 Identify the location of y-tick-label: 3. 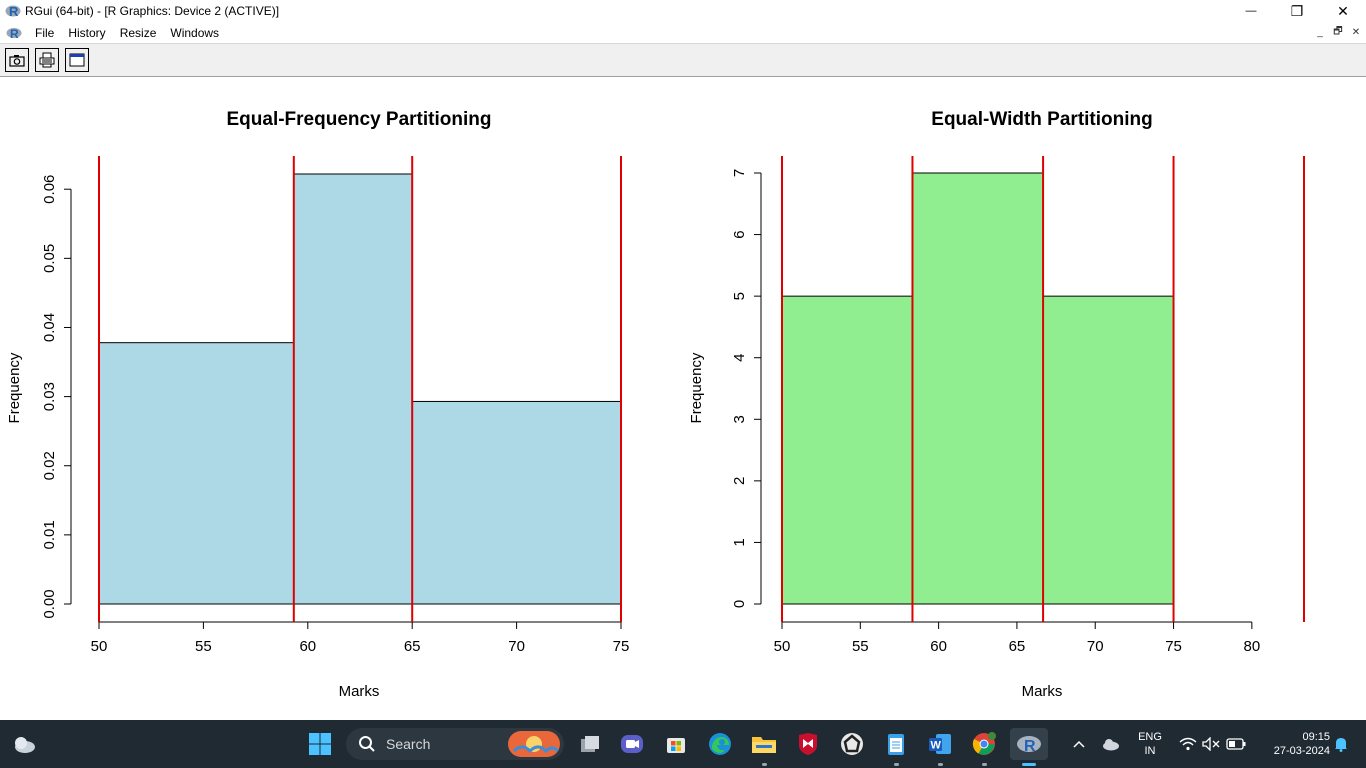
(739, 419).